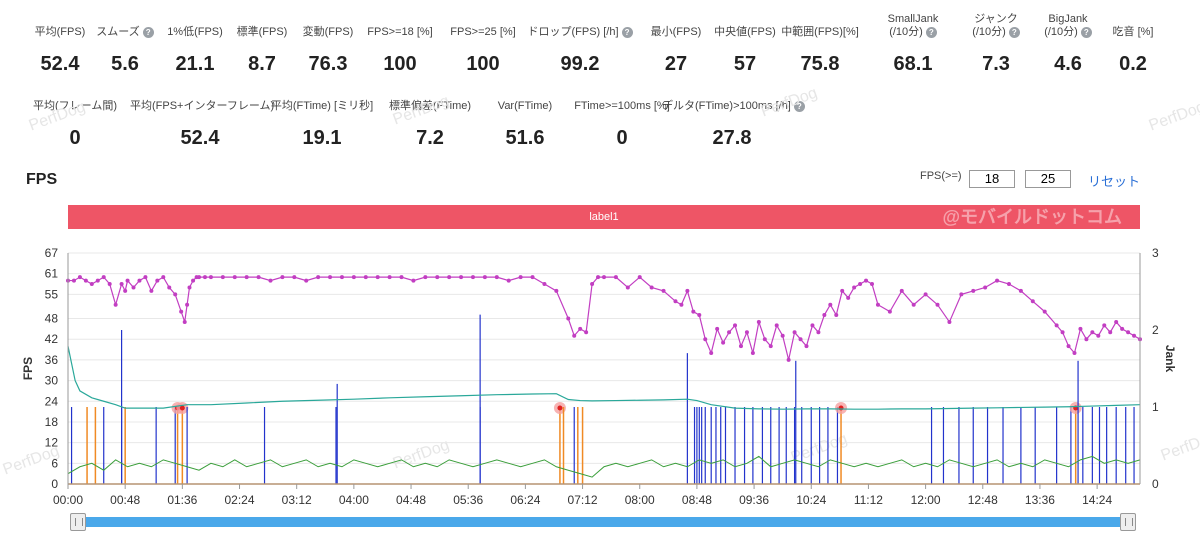  Describe the element at coordinates (182, 500) in the screenshot. I see `x-tick-label: 01:36` at that location.